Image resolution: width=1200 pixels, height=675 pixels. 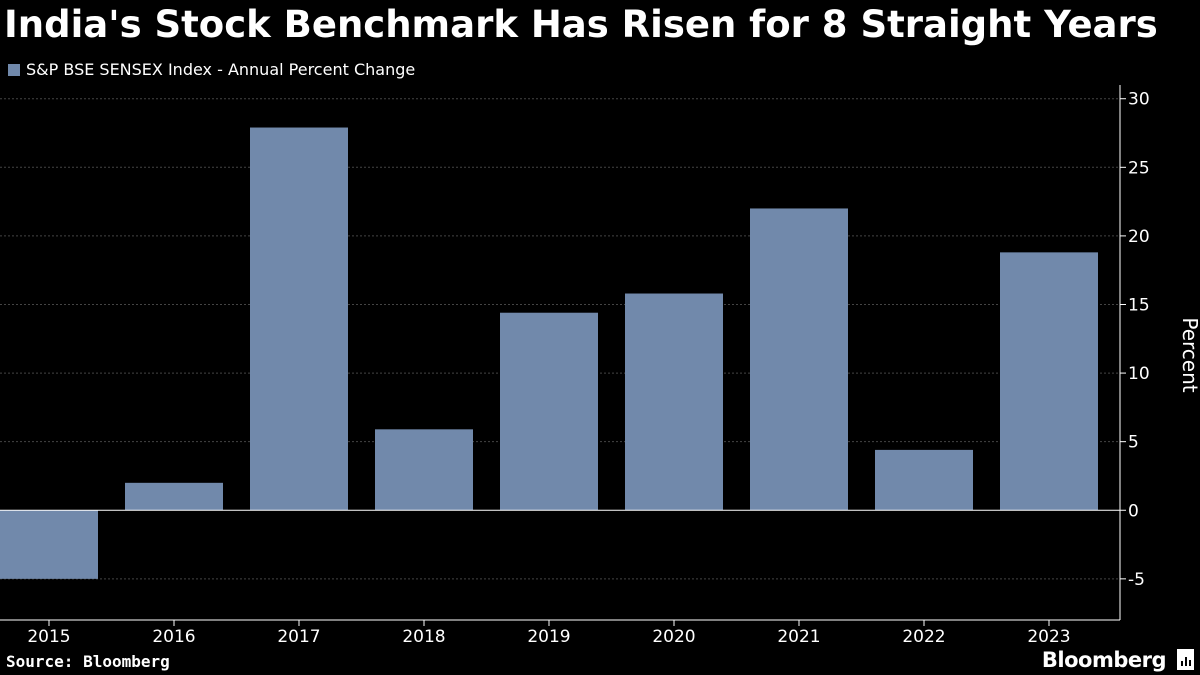 I want to click on y-tick-label: 5, so click(x=1133, y=443).